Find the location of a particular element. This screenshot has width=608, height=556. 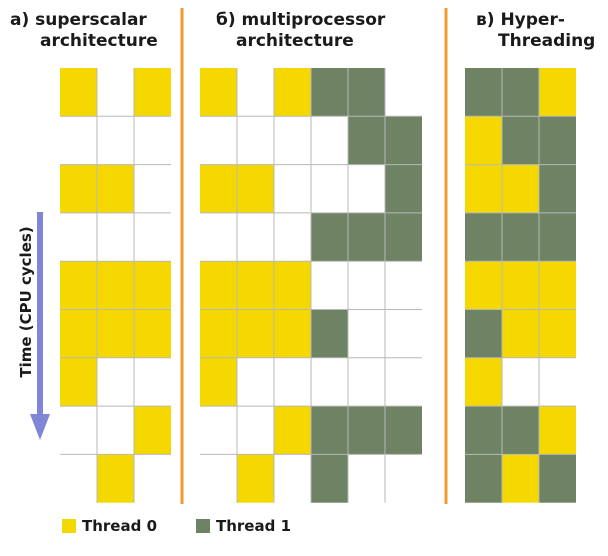

panel-title-superscalar: a) superscalar architecture is located at coordinates (84, 31).